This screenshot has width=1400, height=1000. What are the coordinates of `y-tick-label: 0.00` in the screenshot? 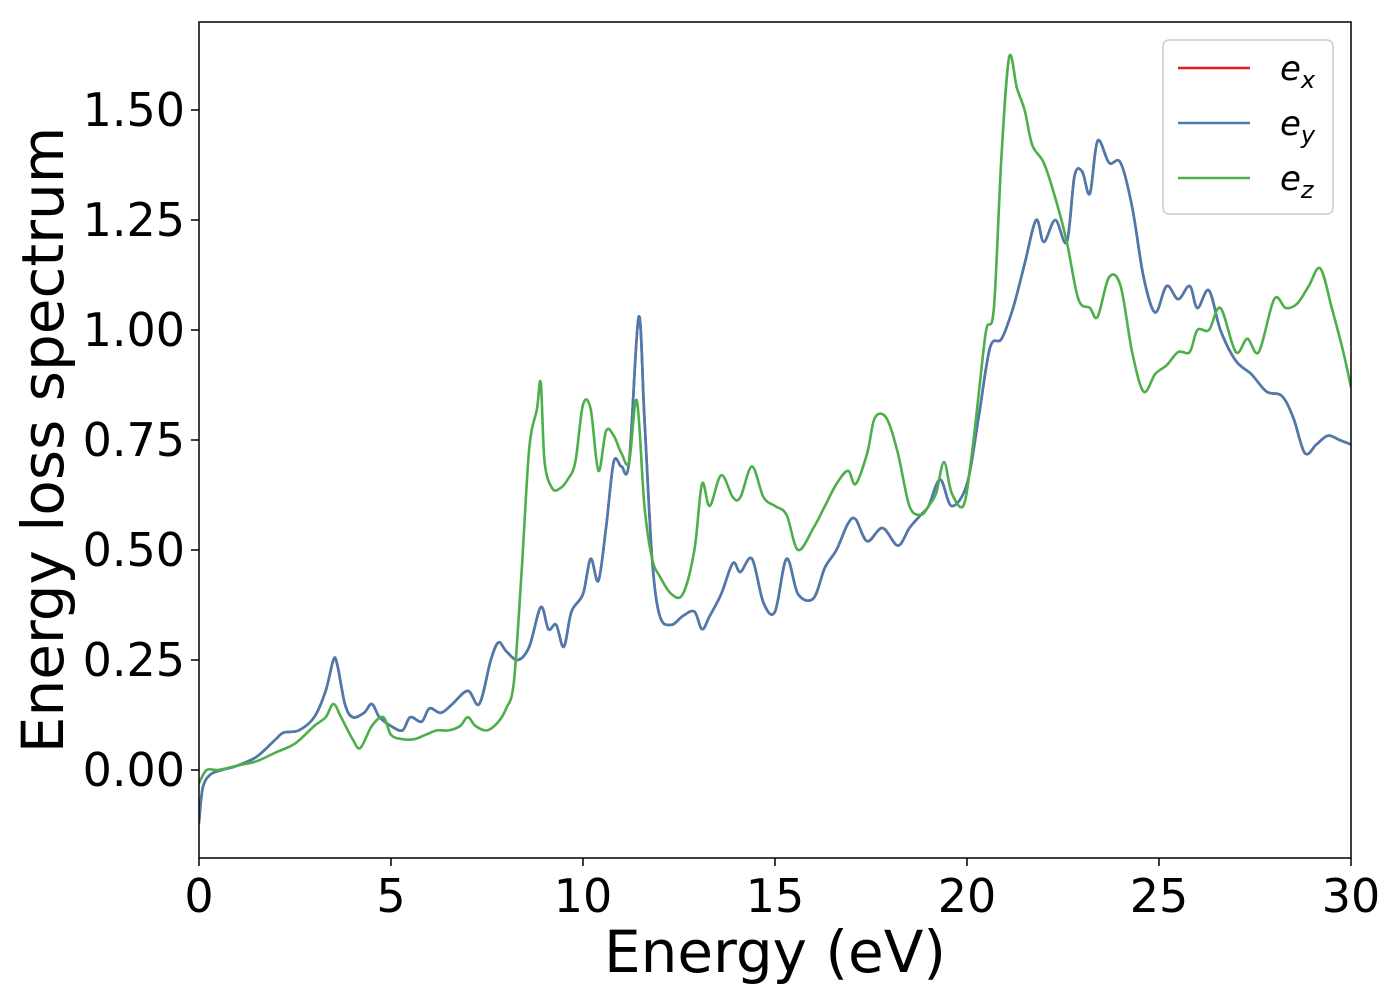 It's located at (134, 770).